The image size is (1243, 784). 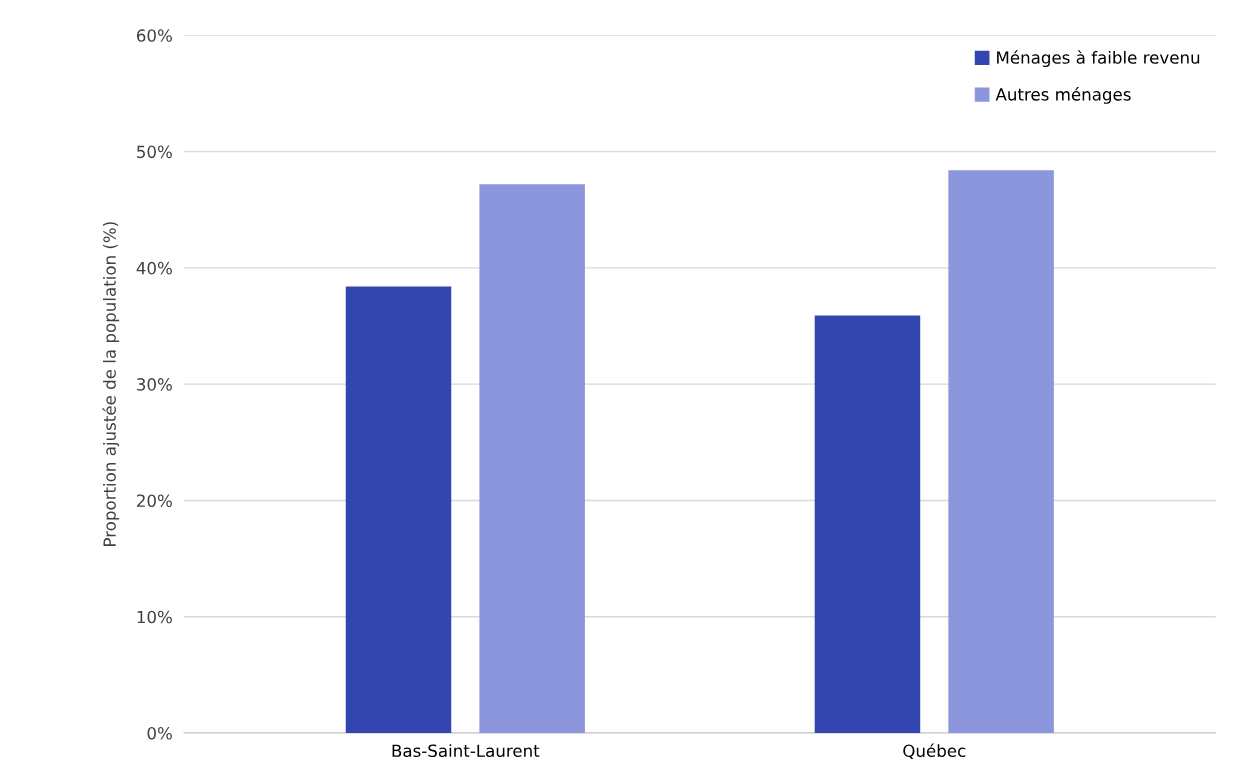 What do you see at coordinates (154, 35) in the screenshot?
I see `y-tick-label: 60%` at bounding box center [154, 35].